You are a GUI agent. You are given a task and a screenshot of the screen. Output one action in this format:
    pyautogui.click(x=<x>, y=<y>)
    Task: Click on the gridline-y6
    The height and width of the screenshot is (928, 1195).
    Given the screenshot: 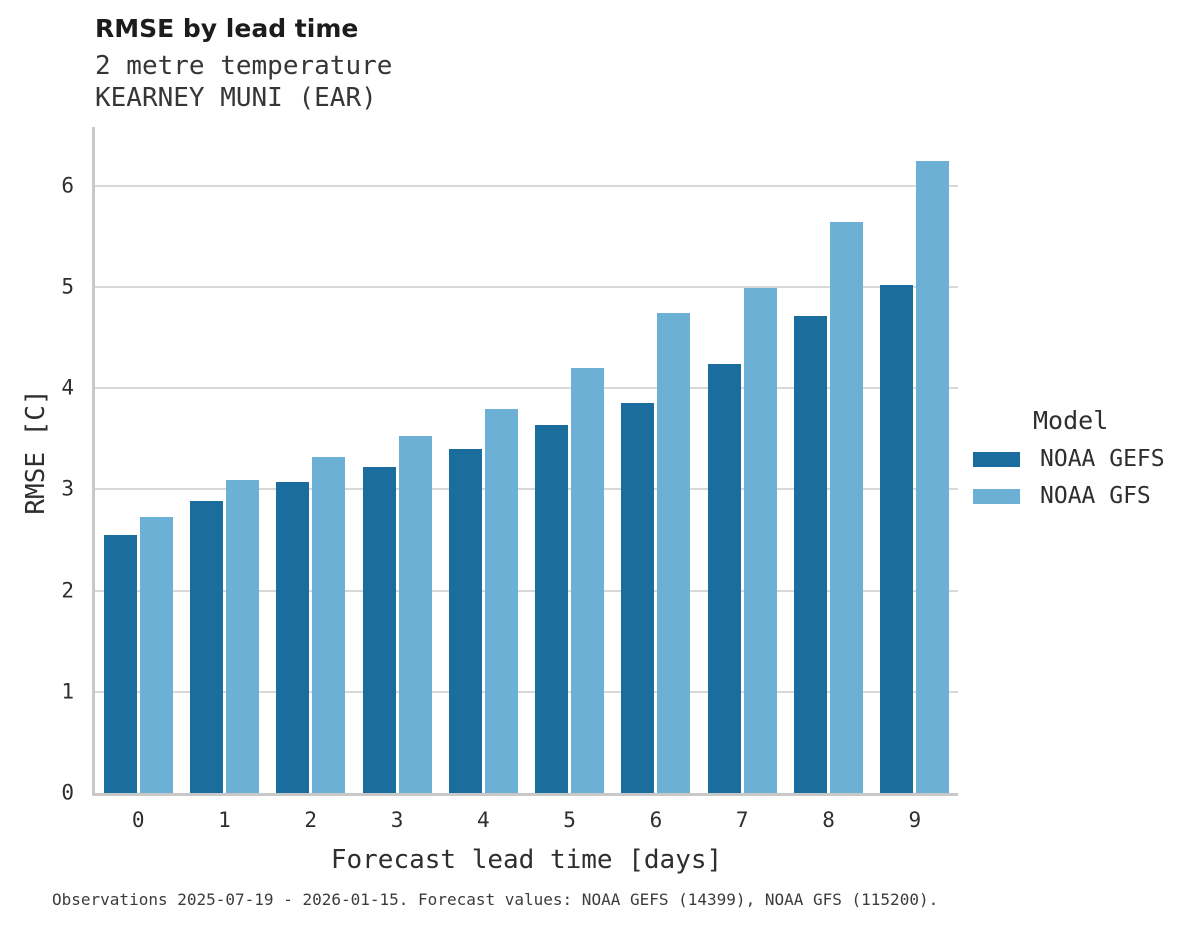 What is the action you would take?
    pyautogui.click(x=526, y=185)
    